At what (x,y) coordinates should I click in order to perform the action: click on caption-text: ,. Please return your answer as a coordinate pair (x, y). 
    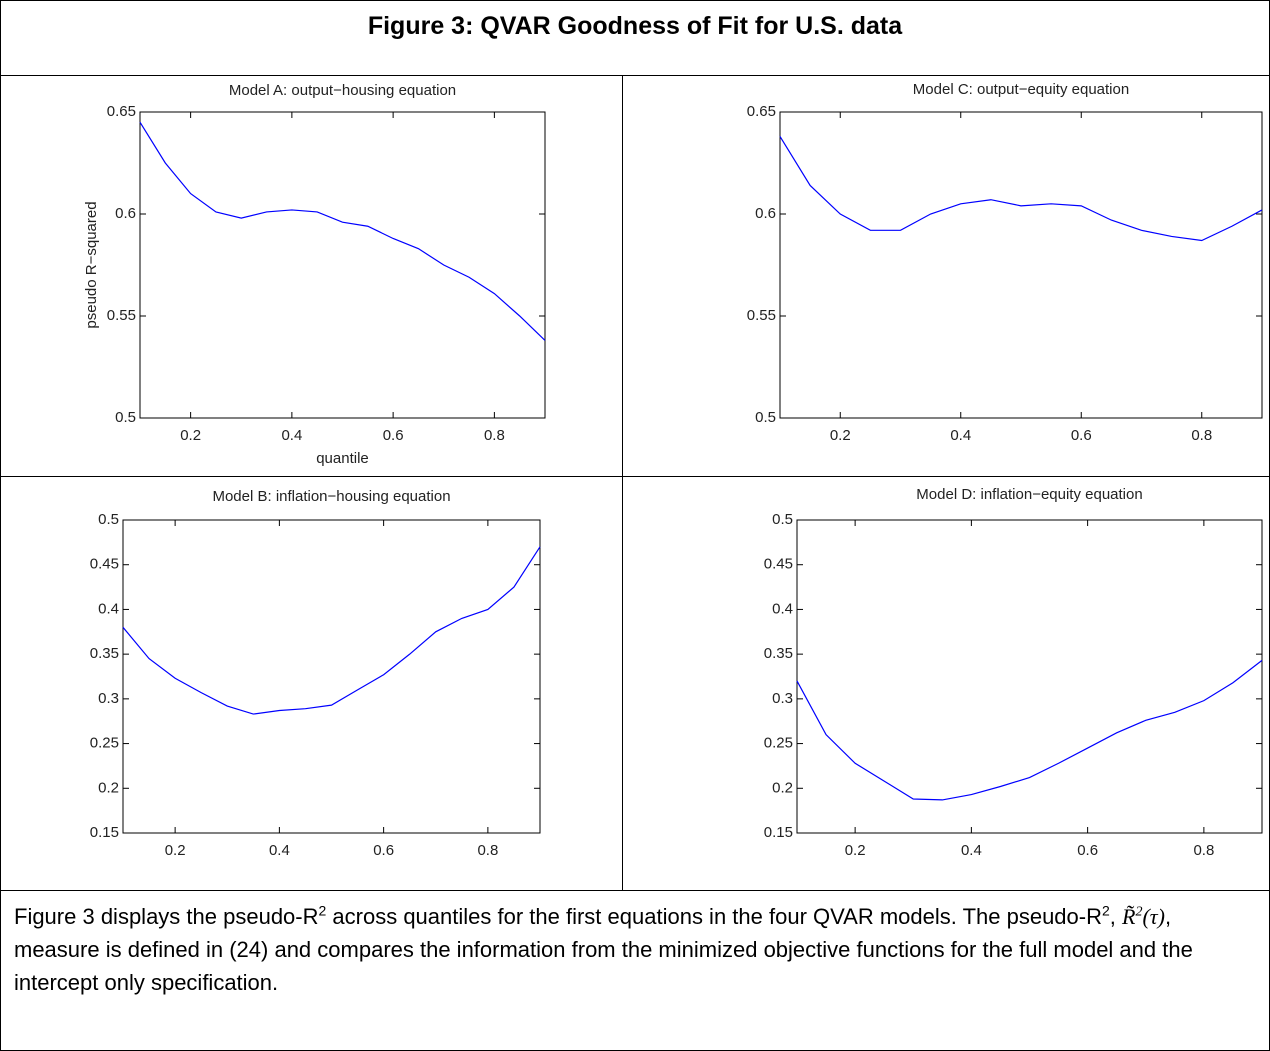
    Looking at the image, I should click on (1116, 916).